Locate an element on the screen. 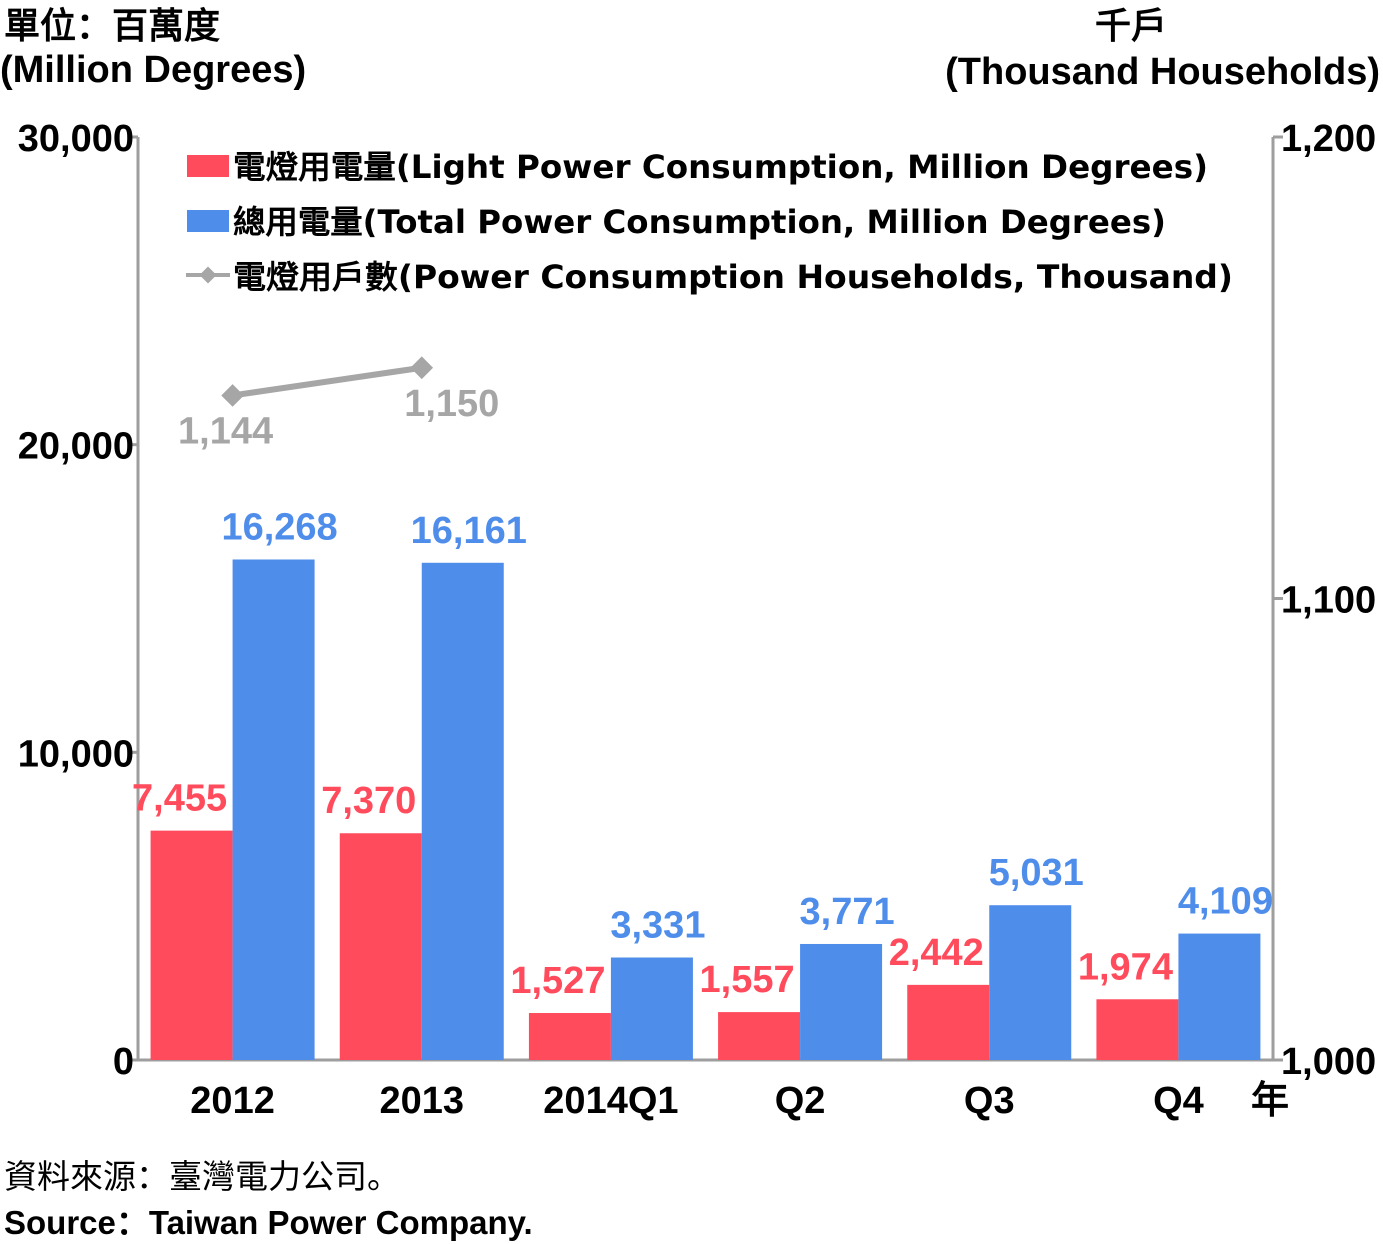 The image size is (1383, 1244). right-axis-unit-zh: 千戶 is located at coordinates (1131, 26).